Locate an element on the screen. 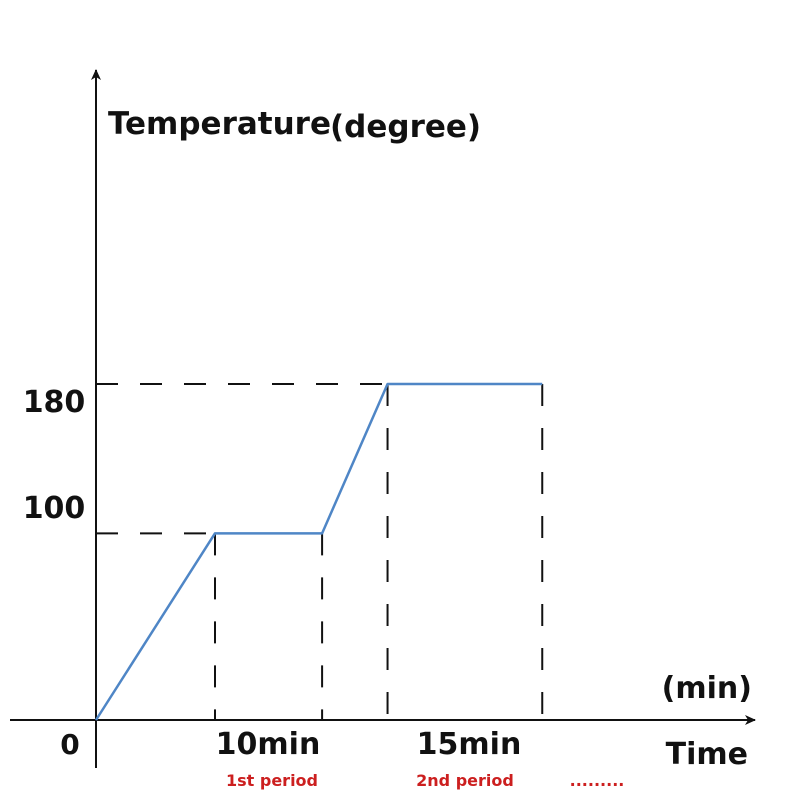 This screenshot has width=800, height=800. period-label-2nd: 2nd period is located at coordinates (465, 780).